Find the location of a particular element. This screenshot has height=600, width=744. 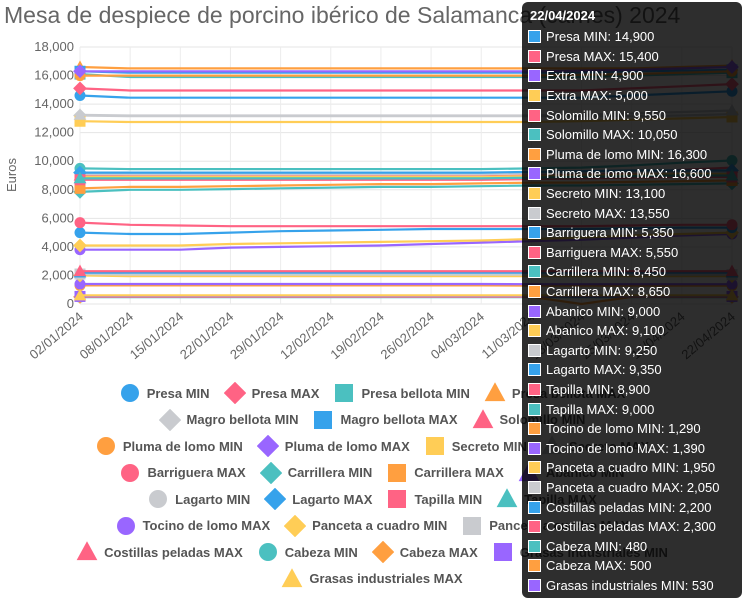

tooltip-item: Abanico MIN: 9,000 is located at coordinates (632, 311).